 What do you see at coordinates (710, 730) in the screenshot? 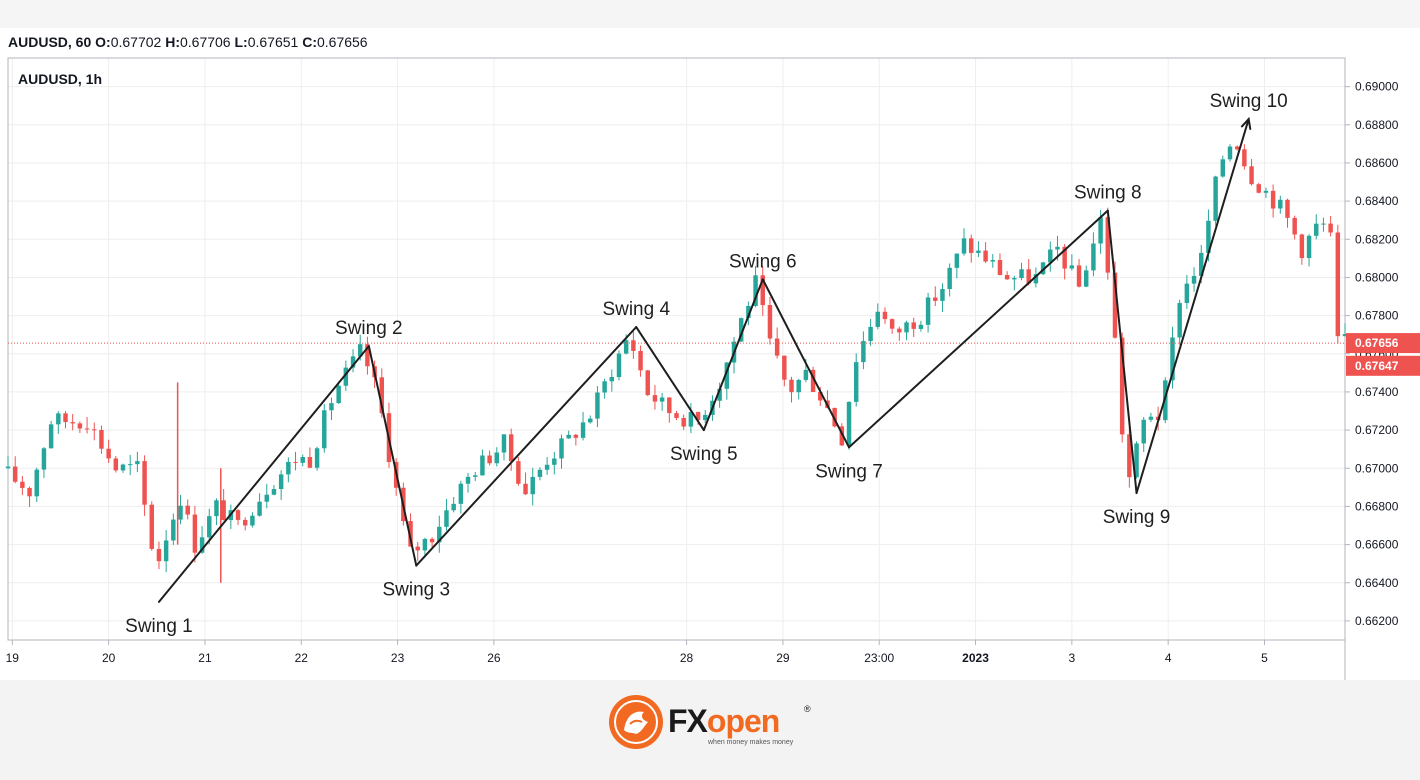
I see `footer: FXopen ® when money makes money` at bounding box center [710, 730].